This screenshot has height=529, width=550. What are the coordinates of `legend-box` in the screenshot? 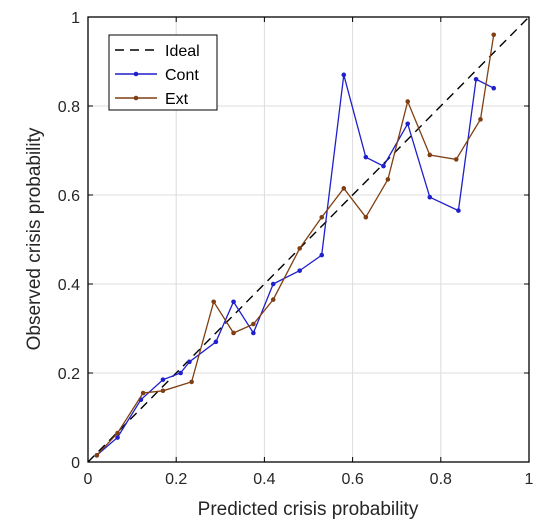 It's located at (163, 72).